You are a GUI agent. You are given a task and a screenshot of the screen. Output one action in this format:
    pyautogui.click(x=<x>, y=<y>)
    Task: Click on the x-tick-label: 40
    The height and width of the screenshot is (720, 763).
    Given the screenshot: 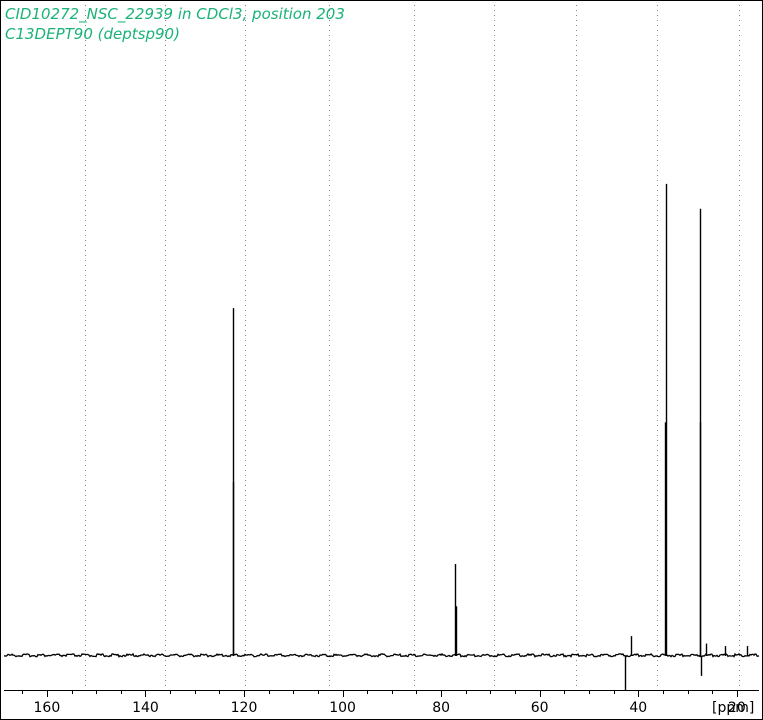 What is the action you would take?
    pyautogui.click(x=638, y=708)
    